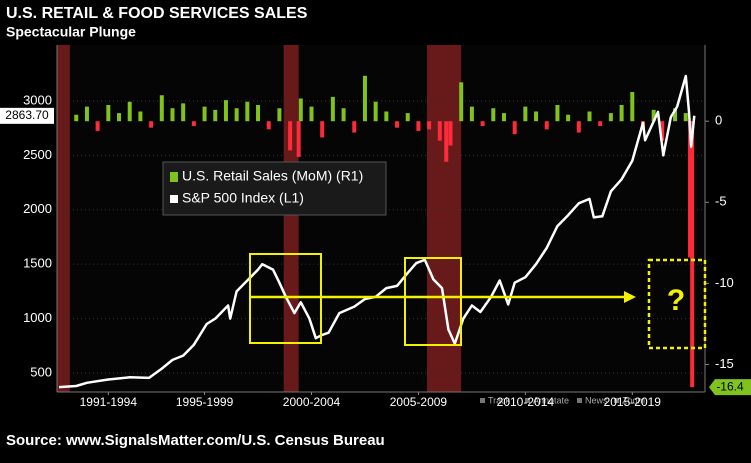 This screenshot has height=463, width=751. I want to click on last-value-label: -16.4, so click(730, 386).